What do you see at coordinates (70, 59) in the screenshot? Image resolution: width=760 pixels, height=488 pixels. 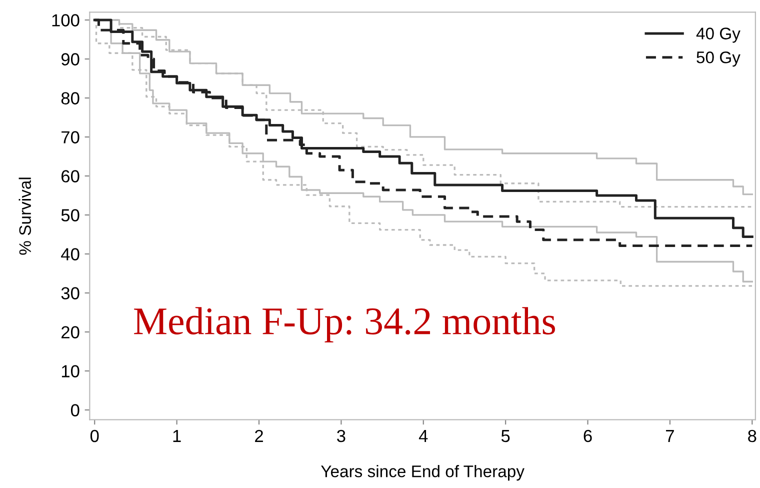 I see `y-tick-label: 90` at bounding box center [70, 59].